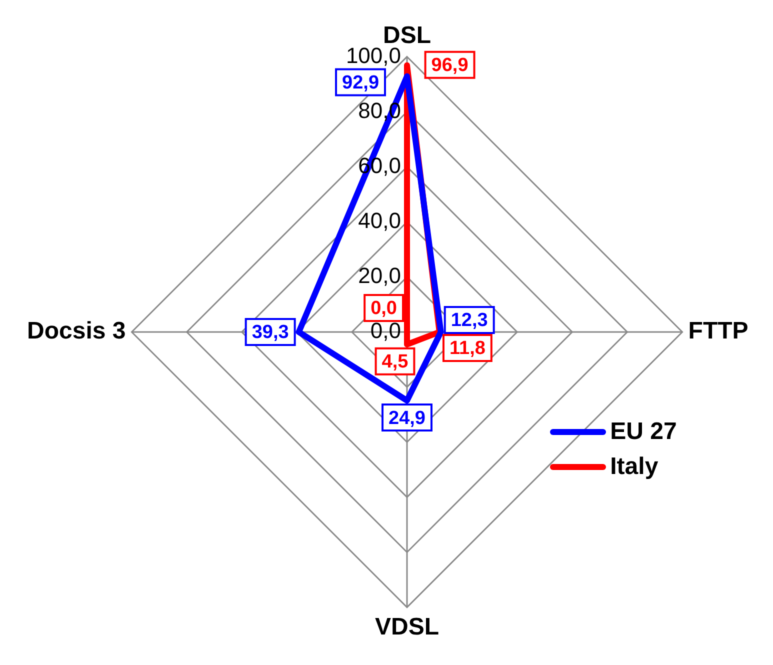 Image resolution: width=773 pixels, height=665 pixels. What do you see at coordinates (643, 432) in the screenshot?
I see `legend-label: EU 27` at bounding box center [643, 432].